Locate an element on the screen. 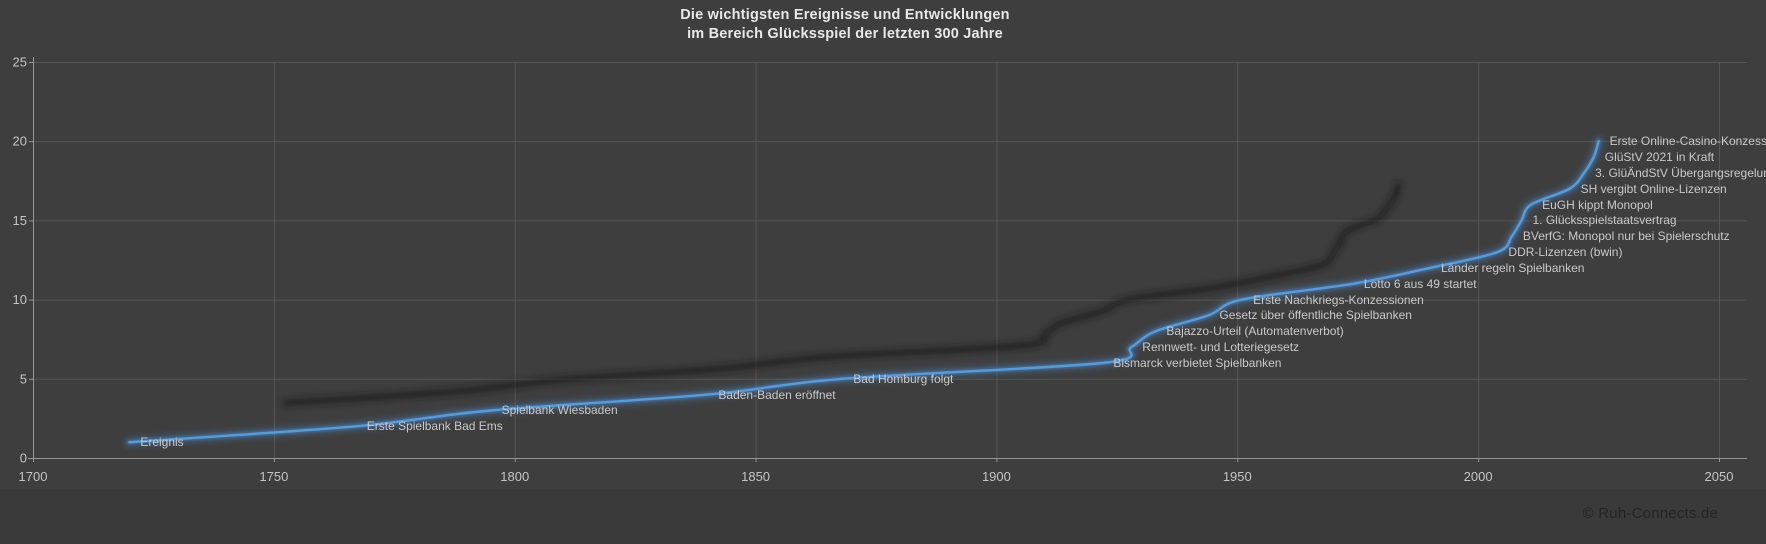  y-axis-tick-label: 25 is located at coordinates (20, 62).